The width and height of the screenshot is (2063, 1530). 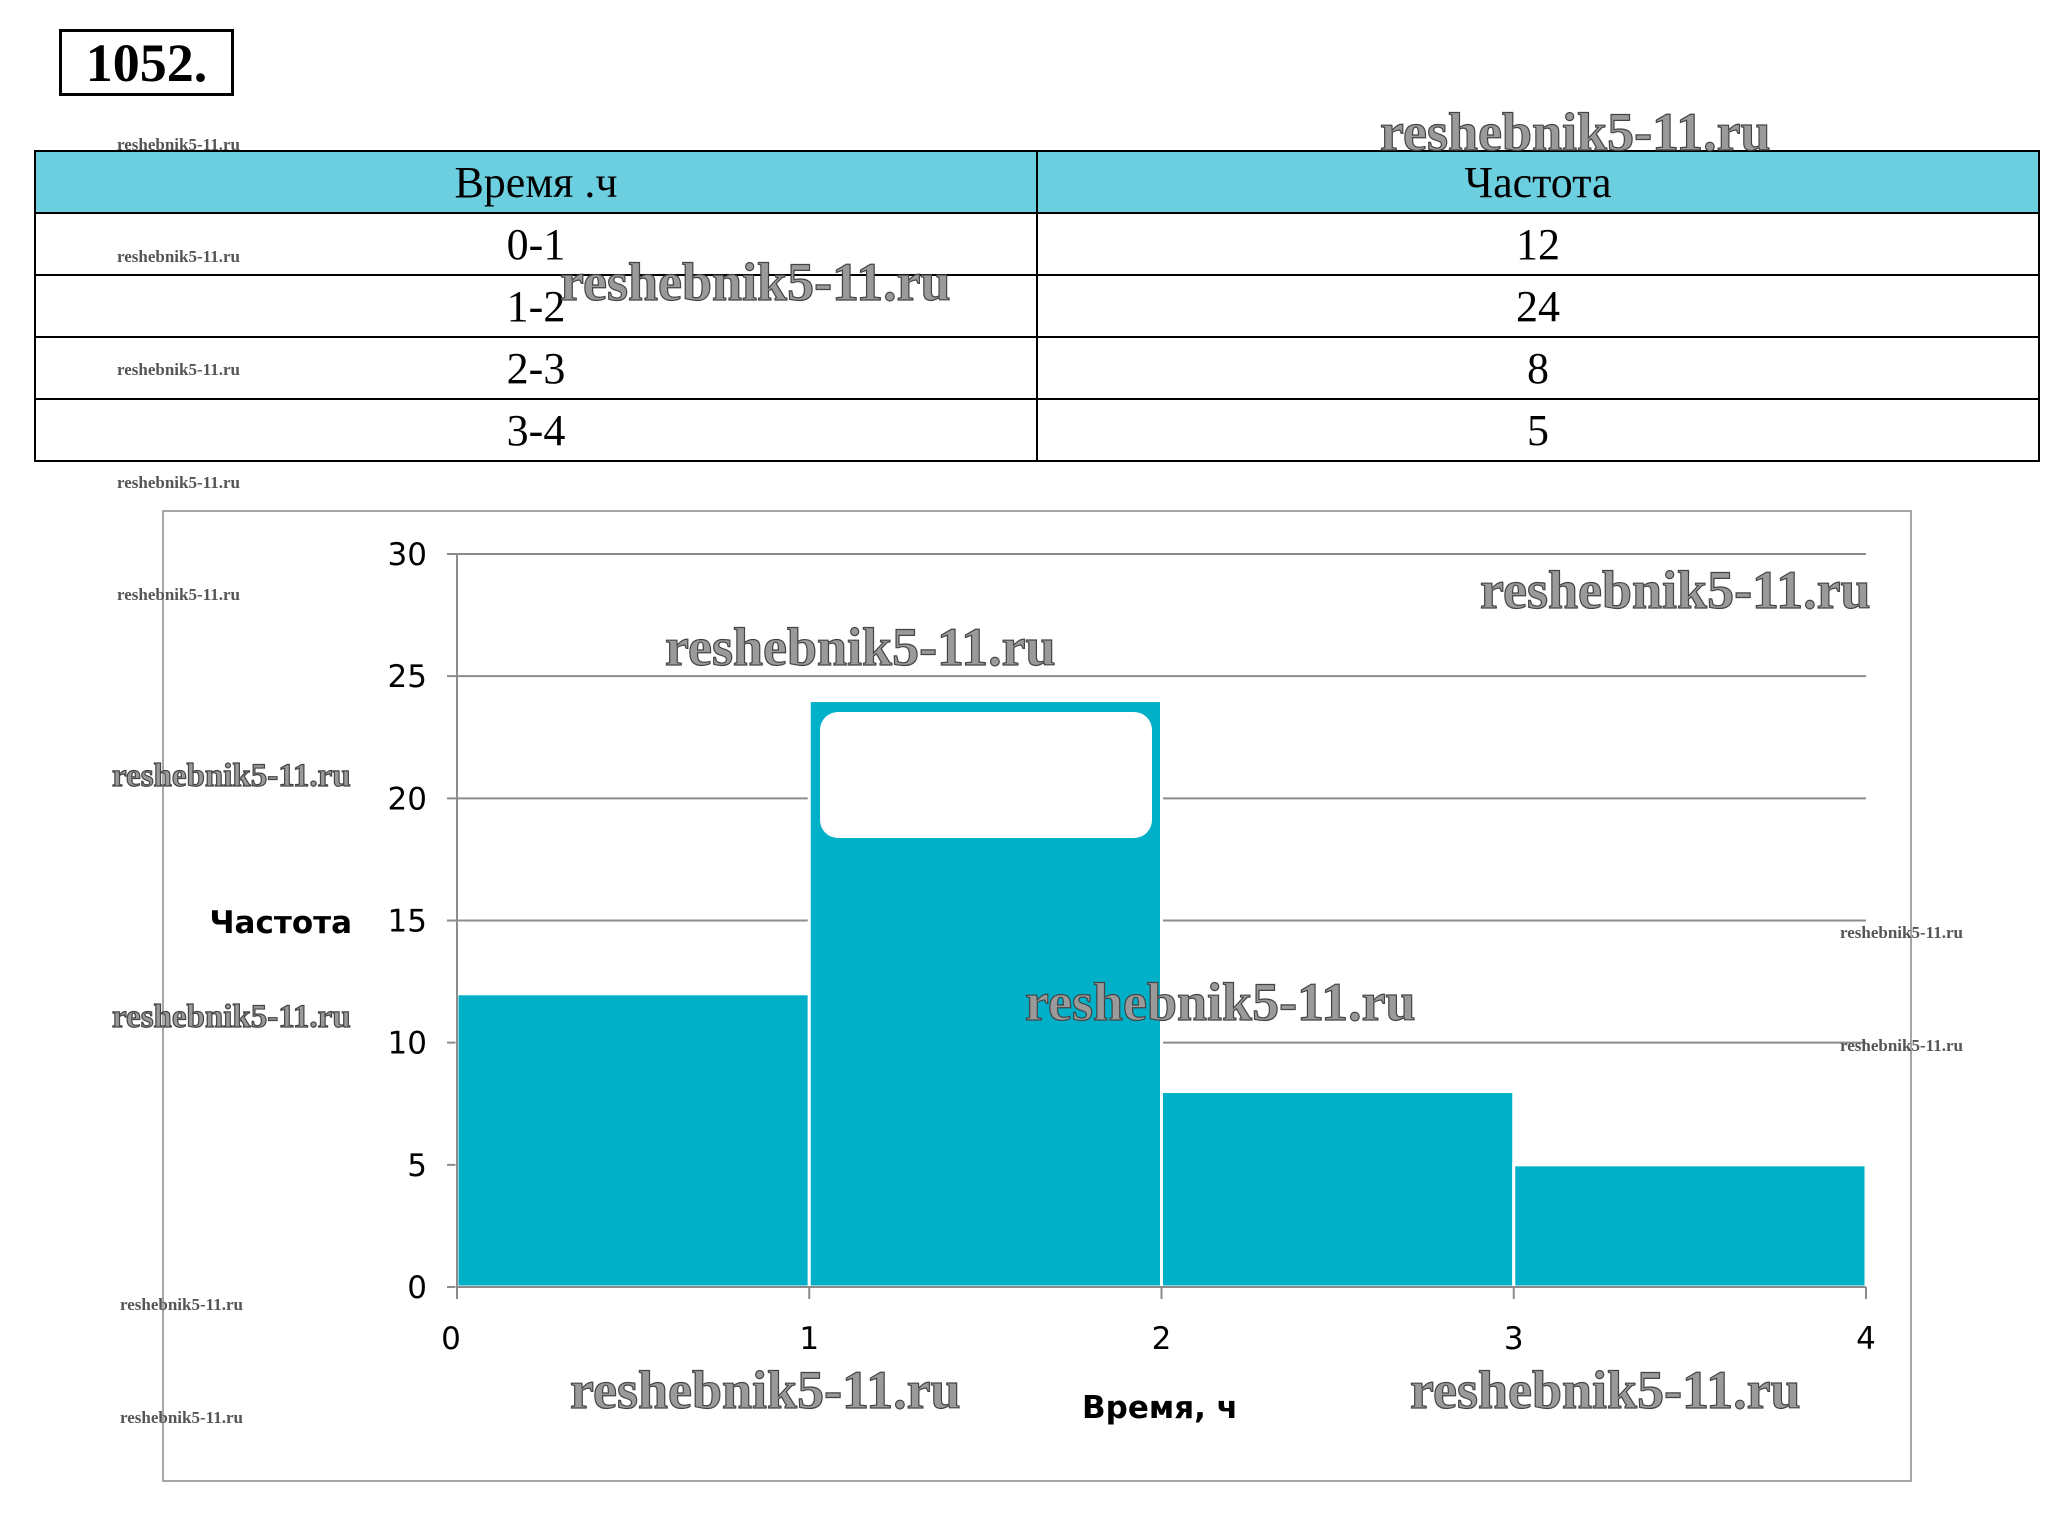 I want to click on redaction-patch, so click(x=986, y=775).